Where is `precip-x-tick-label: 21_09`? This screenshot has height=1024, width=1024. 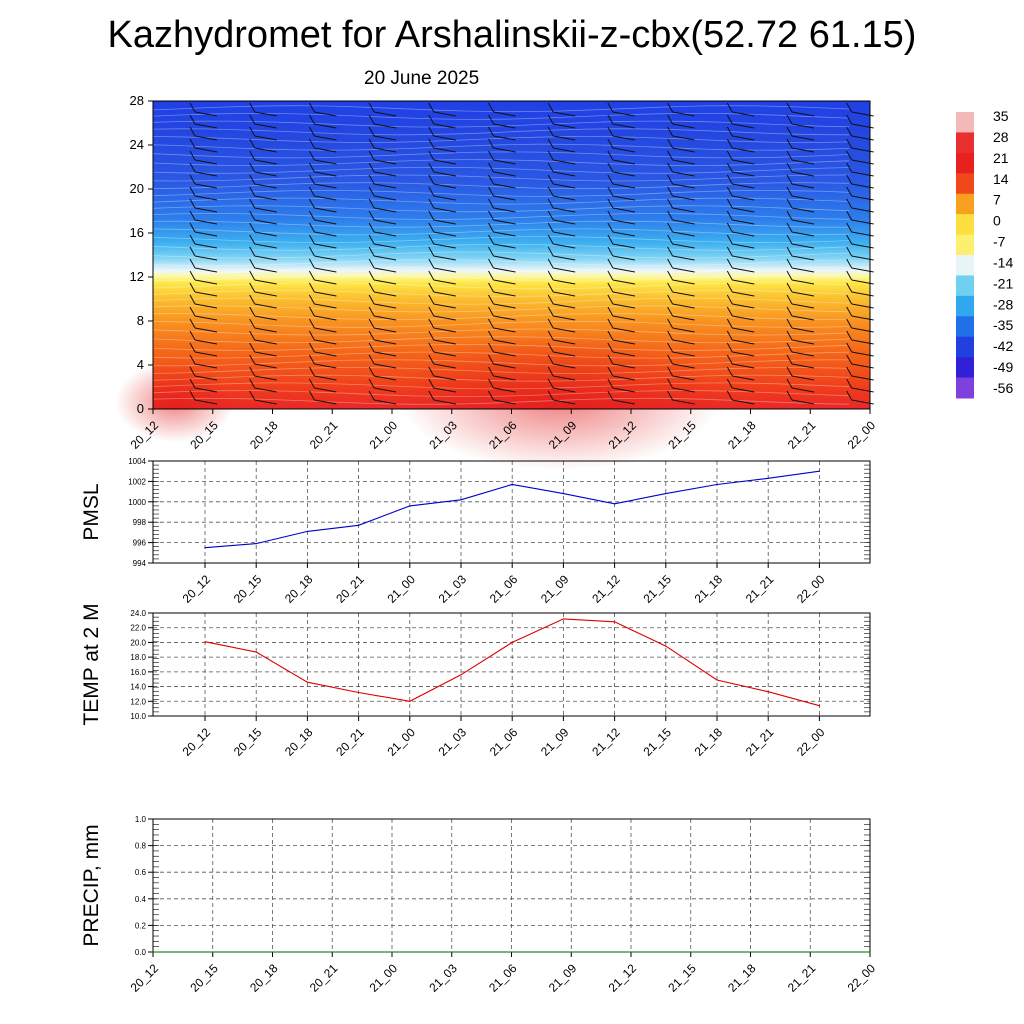
precip-x-tick-label: 21_09 is located at coordinates (563, 978).